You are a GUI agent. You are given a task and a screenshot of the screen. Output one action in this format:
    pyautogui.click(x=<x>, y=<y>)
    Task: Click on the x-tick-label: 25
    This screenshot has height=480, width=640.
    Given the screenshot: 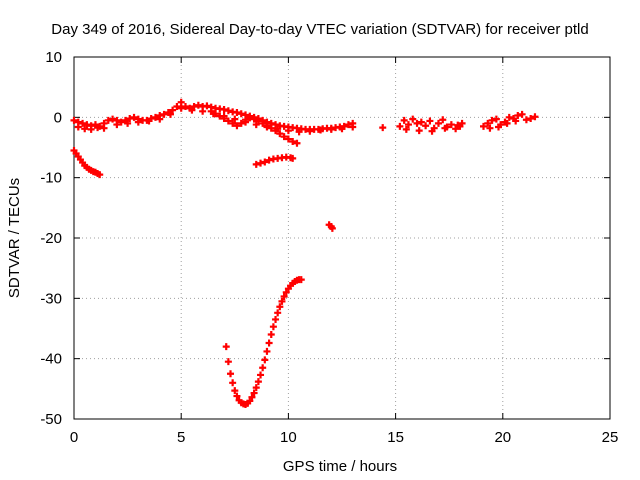 What is the action you would take?
    pyautogui.click(x=610, y=437)
    